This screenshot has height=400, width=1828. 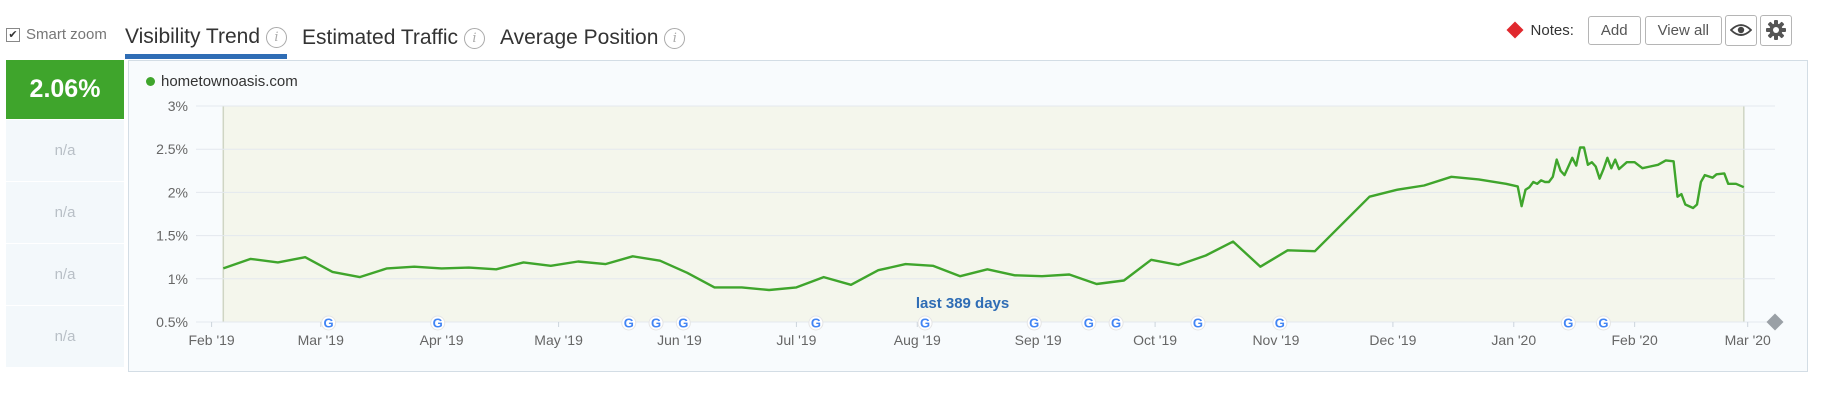 What do you see at coordinates (178, 106) in the screenshot?
I see `y-tick-label: 3%` at bounding box center [178, 106].